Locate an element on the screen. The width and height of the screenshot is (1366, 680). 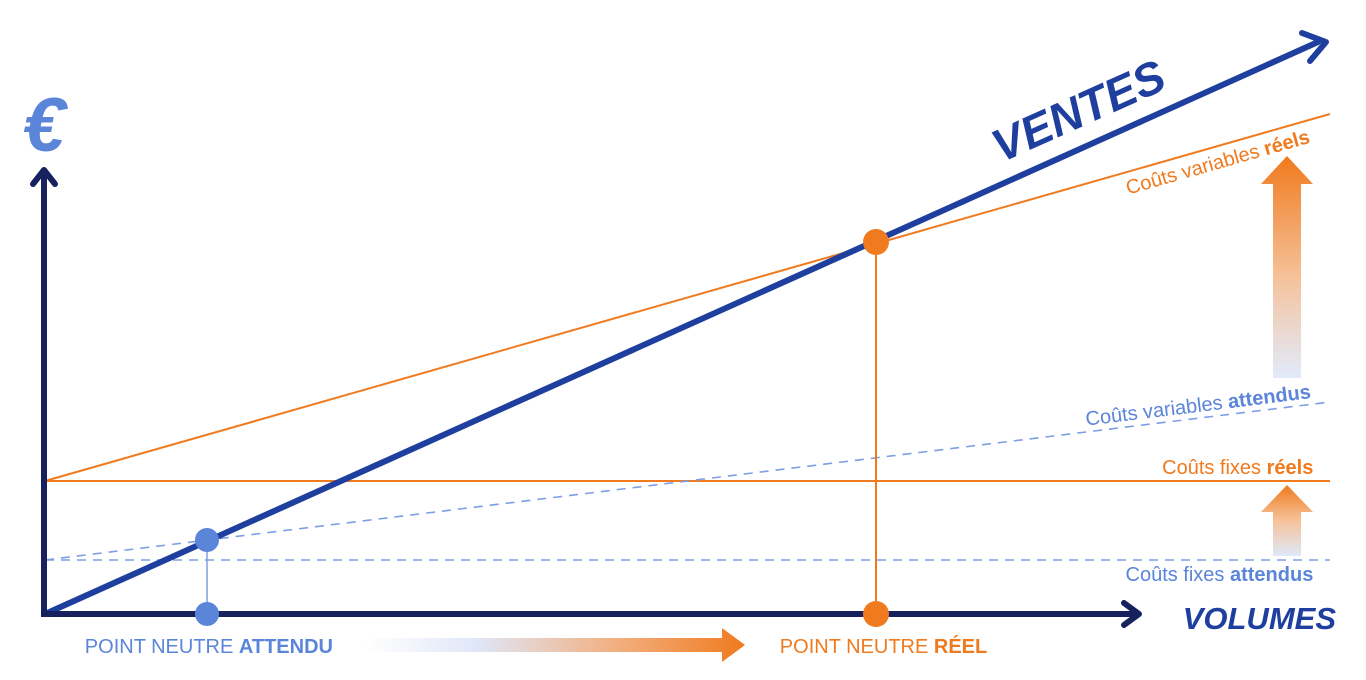
breakeven-expected-point is located at coordinates (207, 540).